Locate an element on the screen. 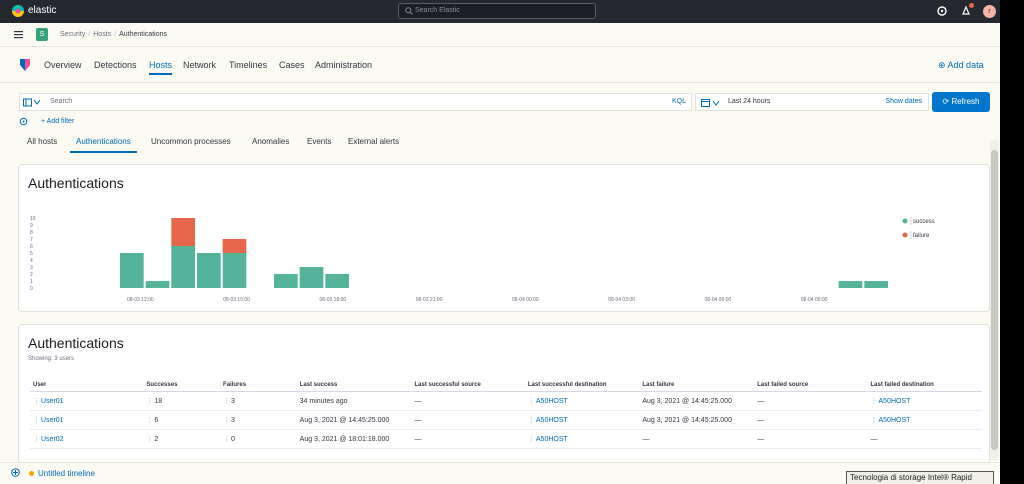 The image size is (1024, 484). tab-timelines: Timelines is located at coordinates (248, 65).